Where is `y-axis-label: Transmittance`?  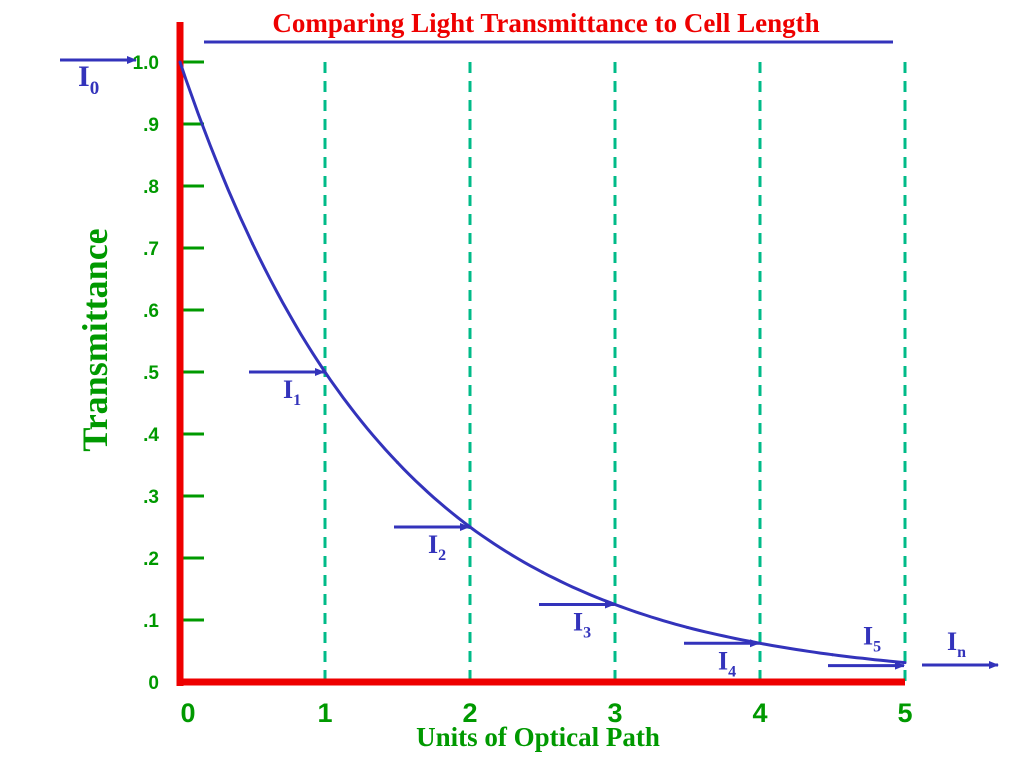 y-axis-label: Transmittance is located at coordinates (95, 339).